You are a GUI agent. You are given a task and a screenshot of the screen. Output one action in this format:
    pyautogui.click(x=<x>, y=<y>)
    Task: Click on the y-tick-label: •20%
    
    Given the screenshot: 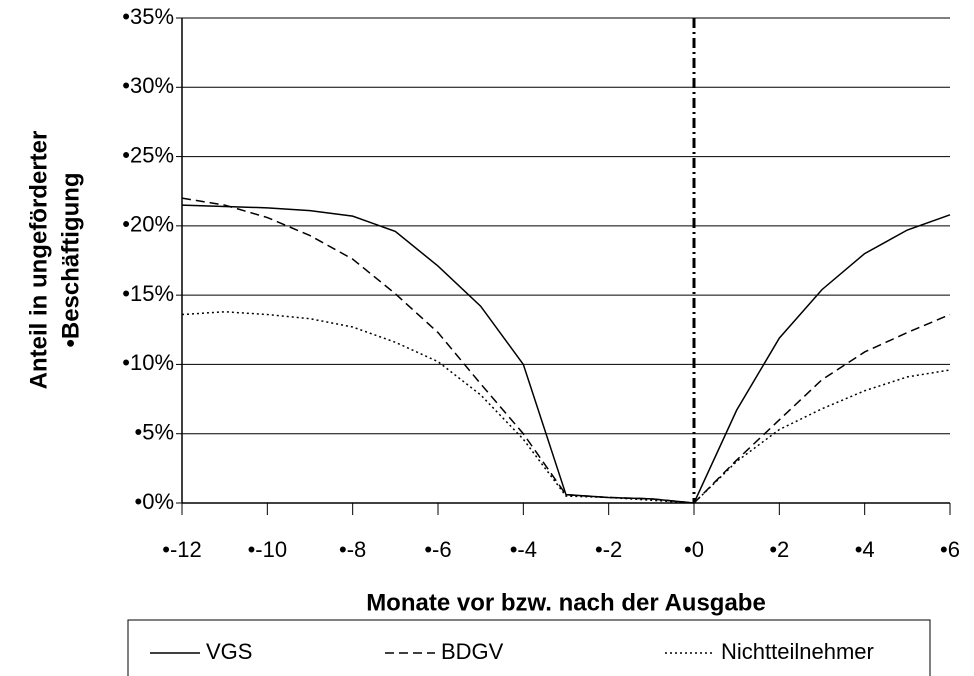 What is the action you would take?
    pyautogui.click(x=148, y=224)
    